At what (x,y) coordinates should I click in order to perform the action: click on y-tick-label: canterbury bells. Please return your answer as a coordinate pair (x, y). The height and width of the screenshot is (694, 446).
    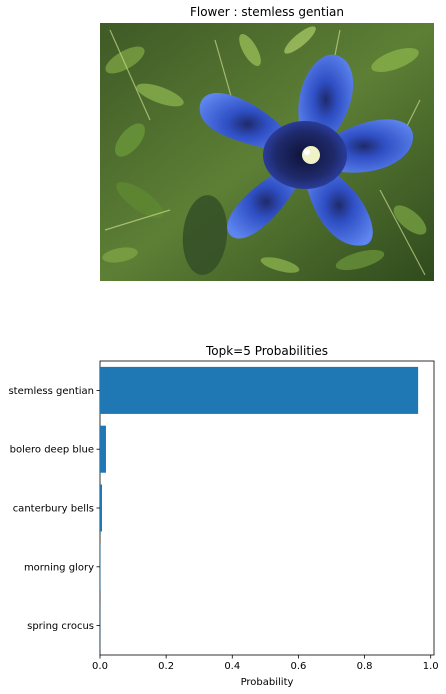
    Looking at the image, I should click on (53, 509).